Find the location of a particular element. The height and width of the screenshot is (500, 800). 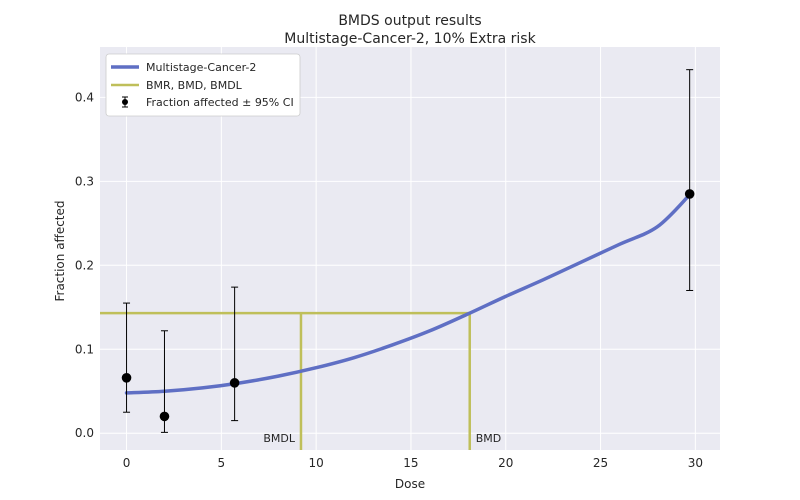

y-tick-label: 0.1 is located at coordinates (84, 349).